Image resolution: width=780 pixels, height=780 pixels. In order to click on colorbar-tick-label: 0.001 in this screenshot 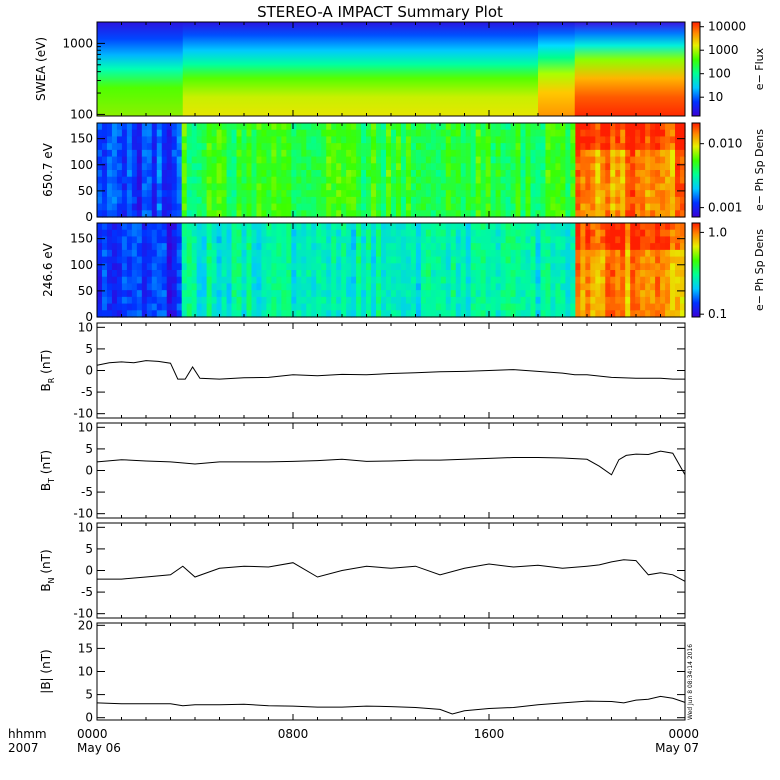, I will do `click(725, 208)`.